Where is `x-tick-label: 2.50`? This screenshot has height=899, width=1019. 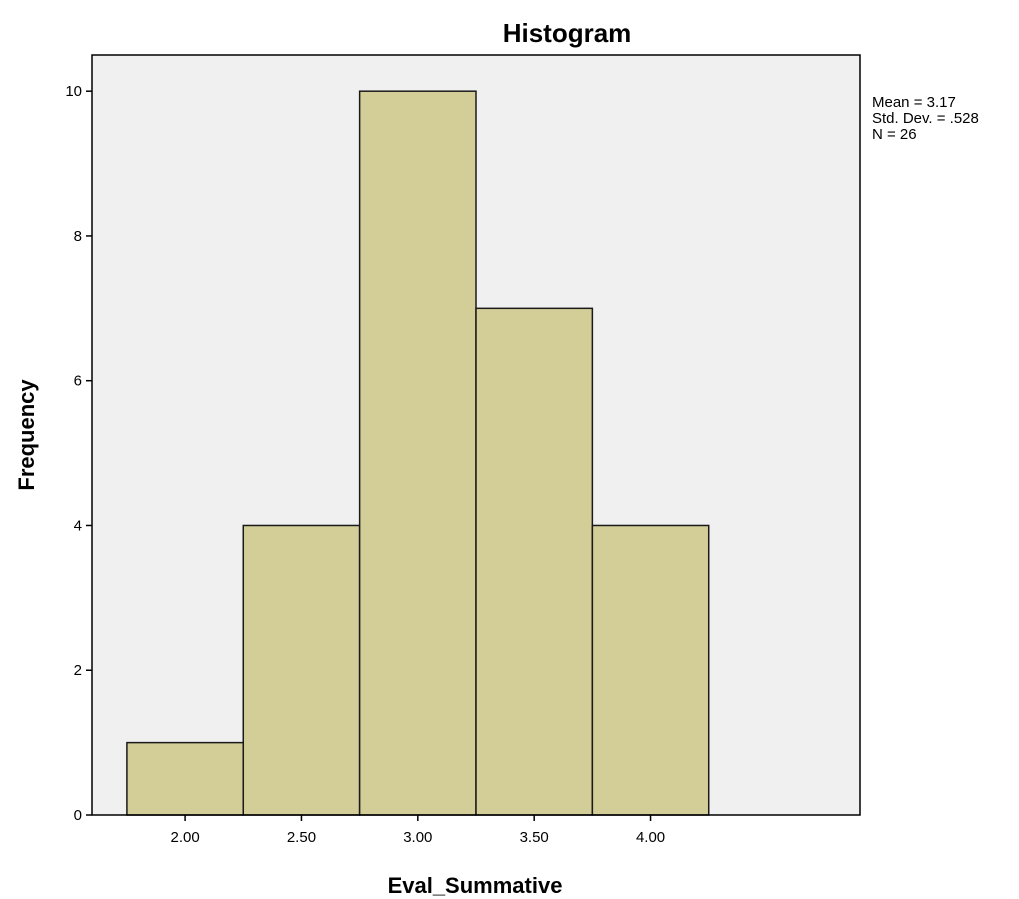
x-tick-label: 2.50 is located at coordinates (301, 837).